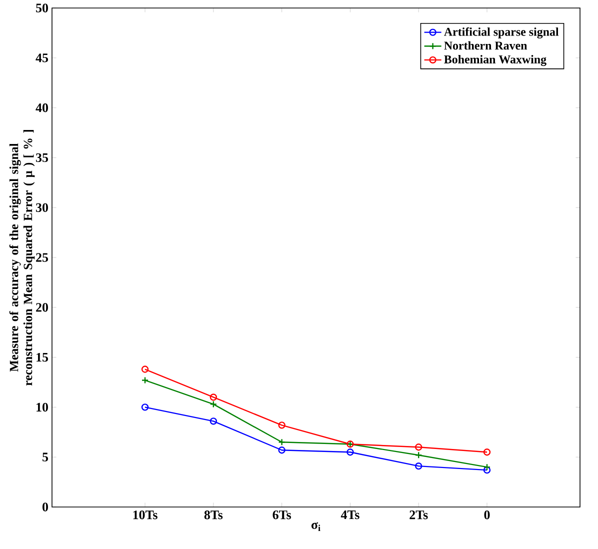 The width and height of the screenshot is (598, 549). Describe the element at coordinates (42, 307) in the screenshot. I see `y-tick-label: 20` at that location.